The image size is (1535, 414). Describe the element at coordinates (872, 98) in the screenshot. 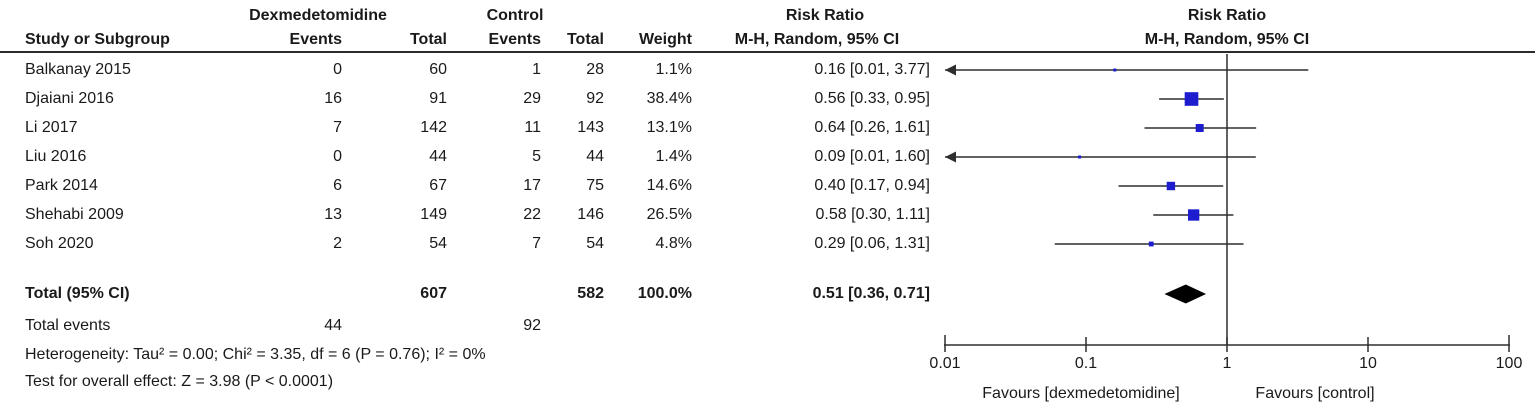

I see `ci-value: 0.56 [0.33, 0.95]` at that location.